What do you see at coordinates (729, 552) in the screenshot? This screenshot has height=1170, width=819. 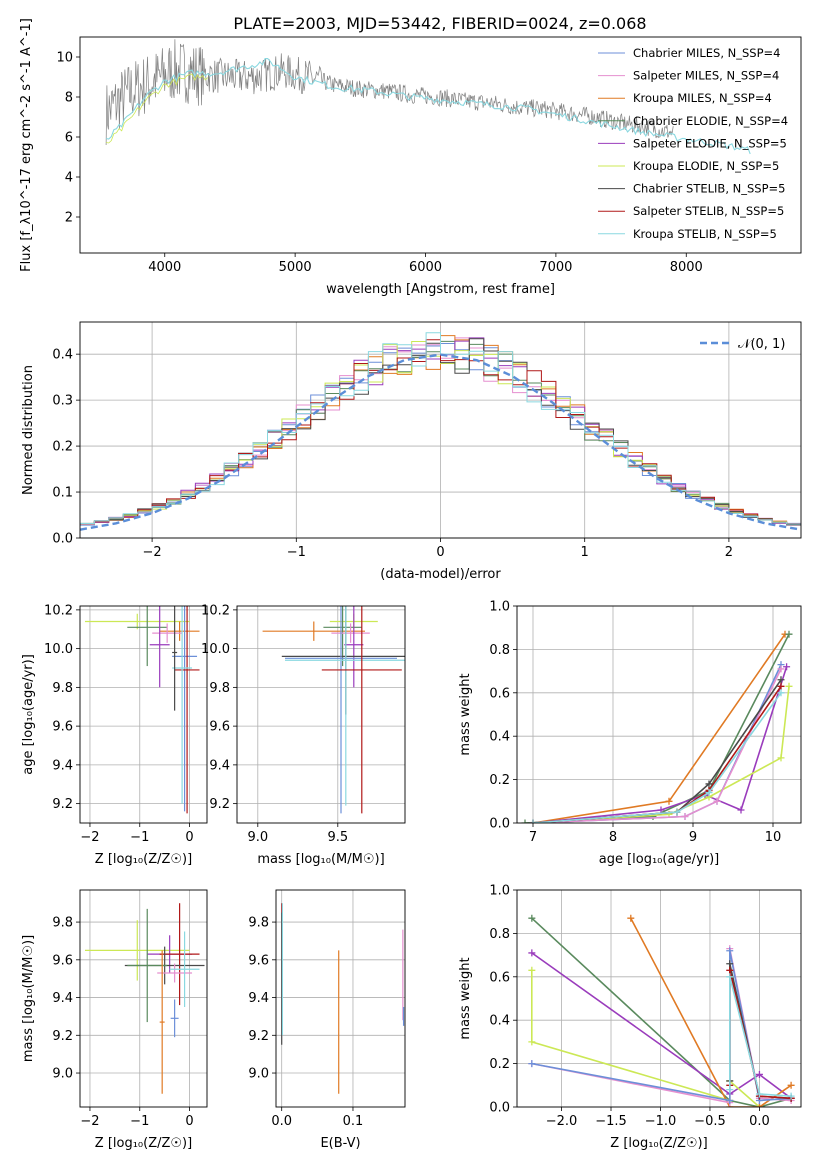 I see `x-tick-label: 2` at bounding box center [729, 552].